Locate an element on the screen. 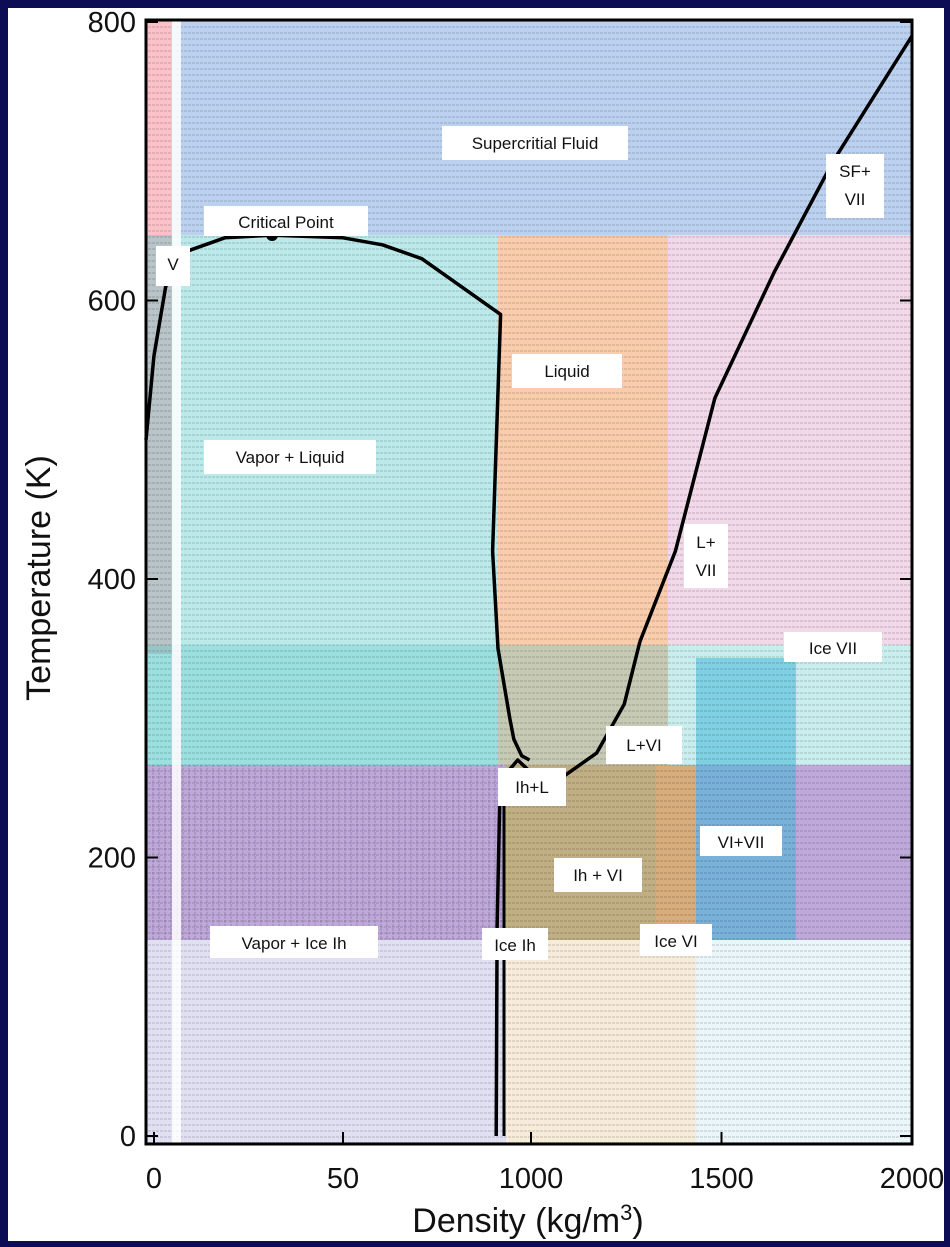 This screenshot has height=1247, width=950. label-vapor: V is located at coordinates (173, 266).